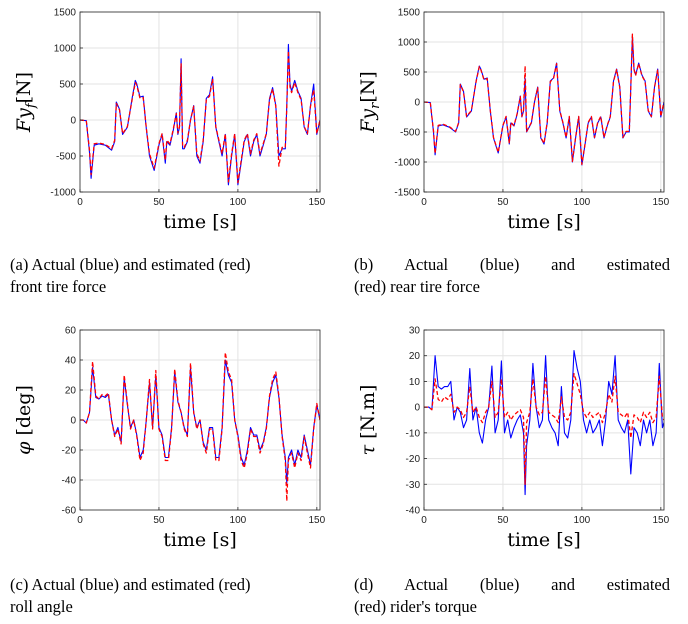 The width and height of the screenshot is (688, 624). What do you see at coordinates (71, 361) in the screenshot?
I see `y-tick-label-5: 40` at bounding box center [71, 361].